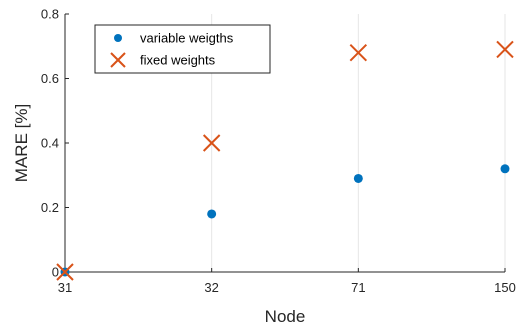  Describe the element at coordinates (50, 14) in the screenshot. I see `y-tick-label: 0.8` at that location.